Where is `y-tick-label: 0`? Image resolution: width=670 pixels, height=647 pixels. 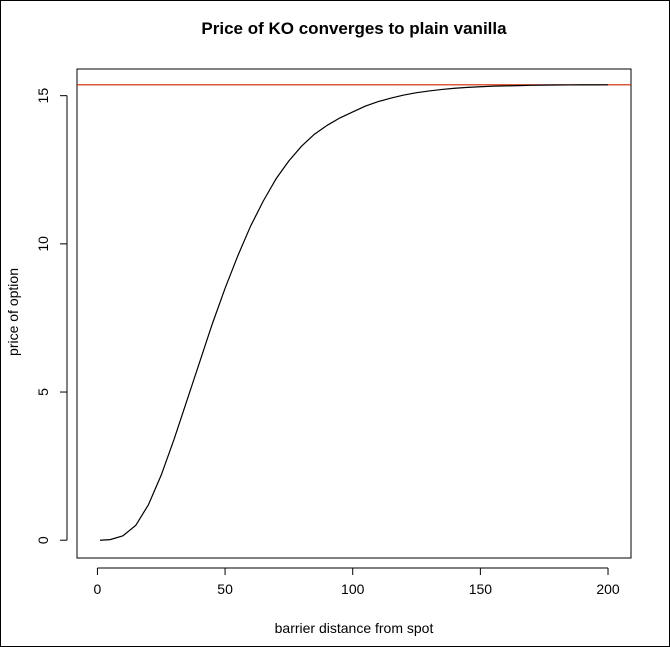
y-tick-label: 0 is located at coordinates (43, 540).